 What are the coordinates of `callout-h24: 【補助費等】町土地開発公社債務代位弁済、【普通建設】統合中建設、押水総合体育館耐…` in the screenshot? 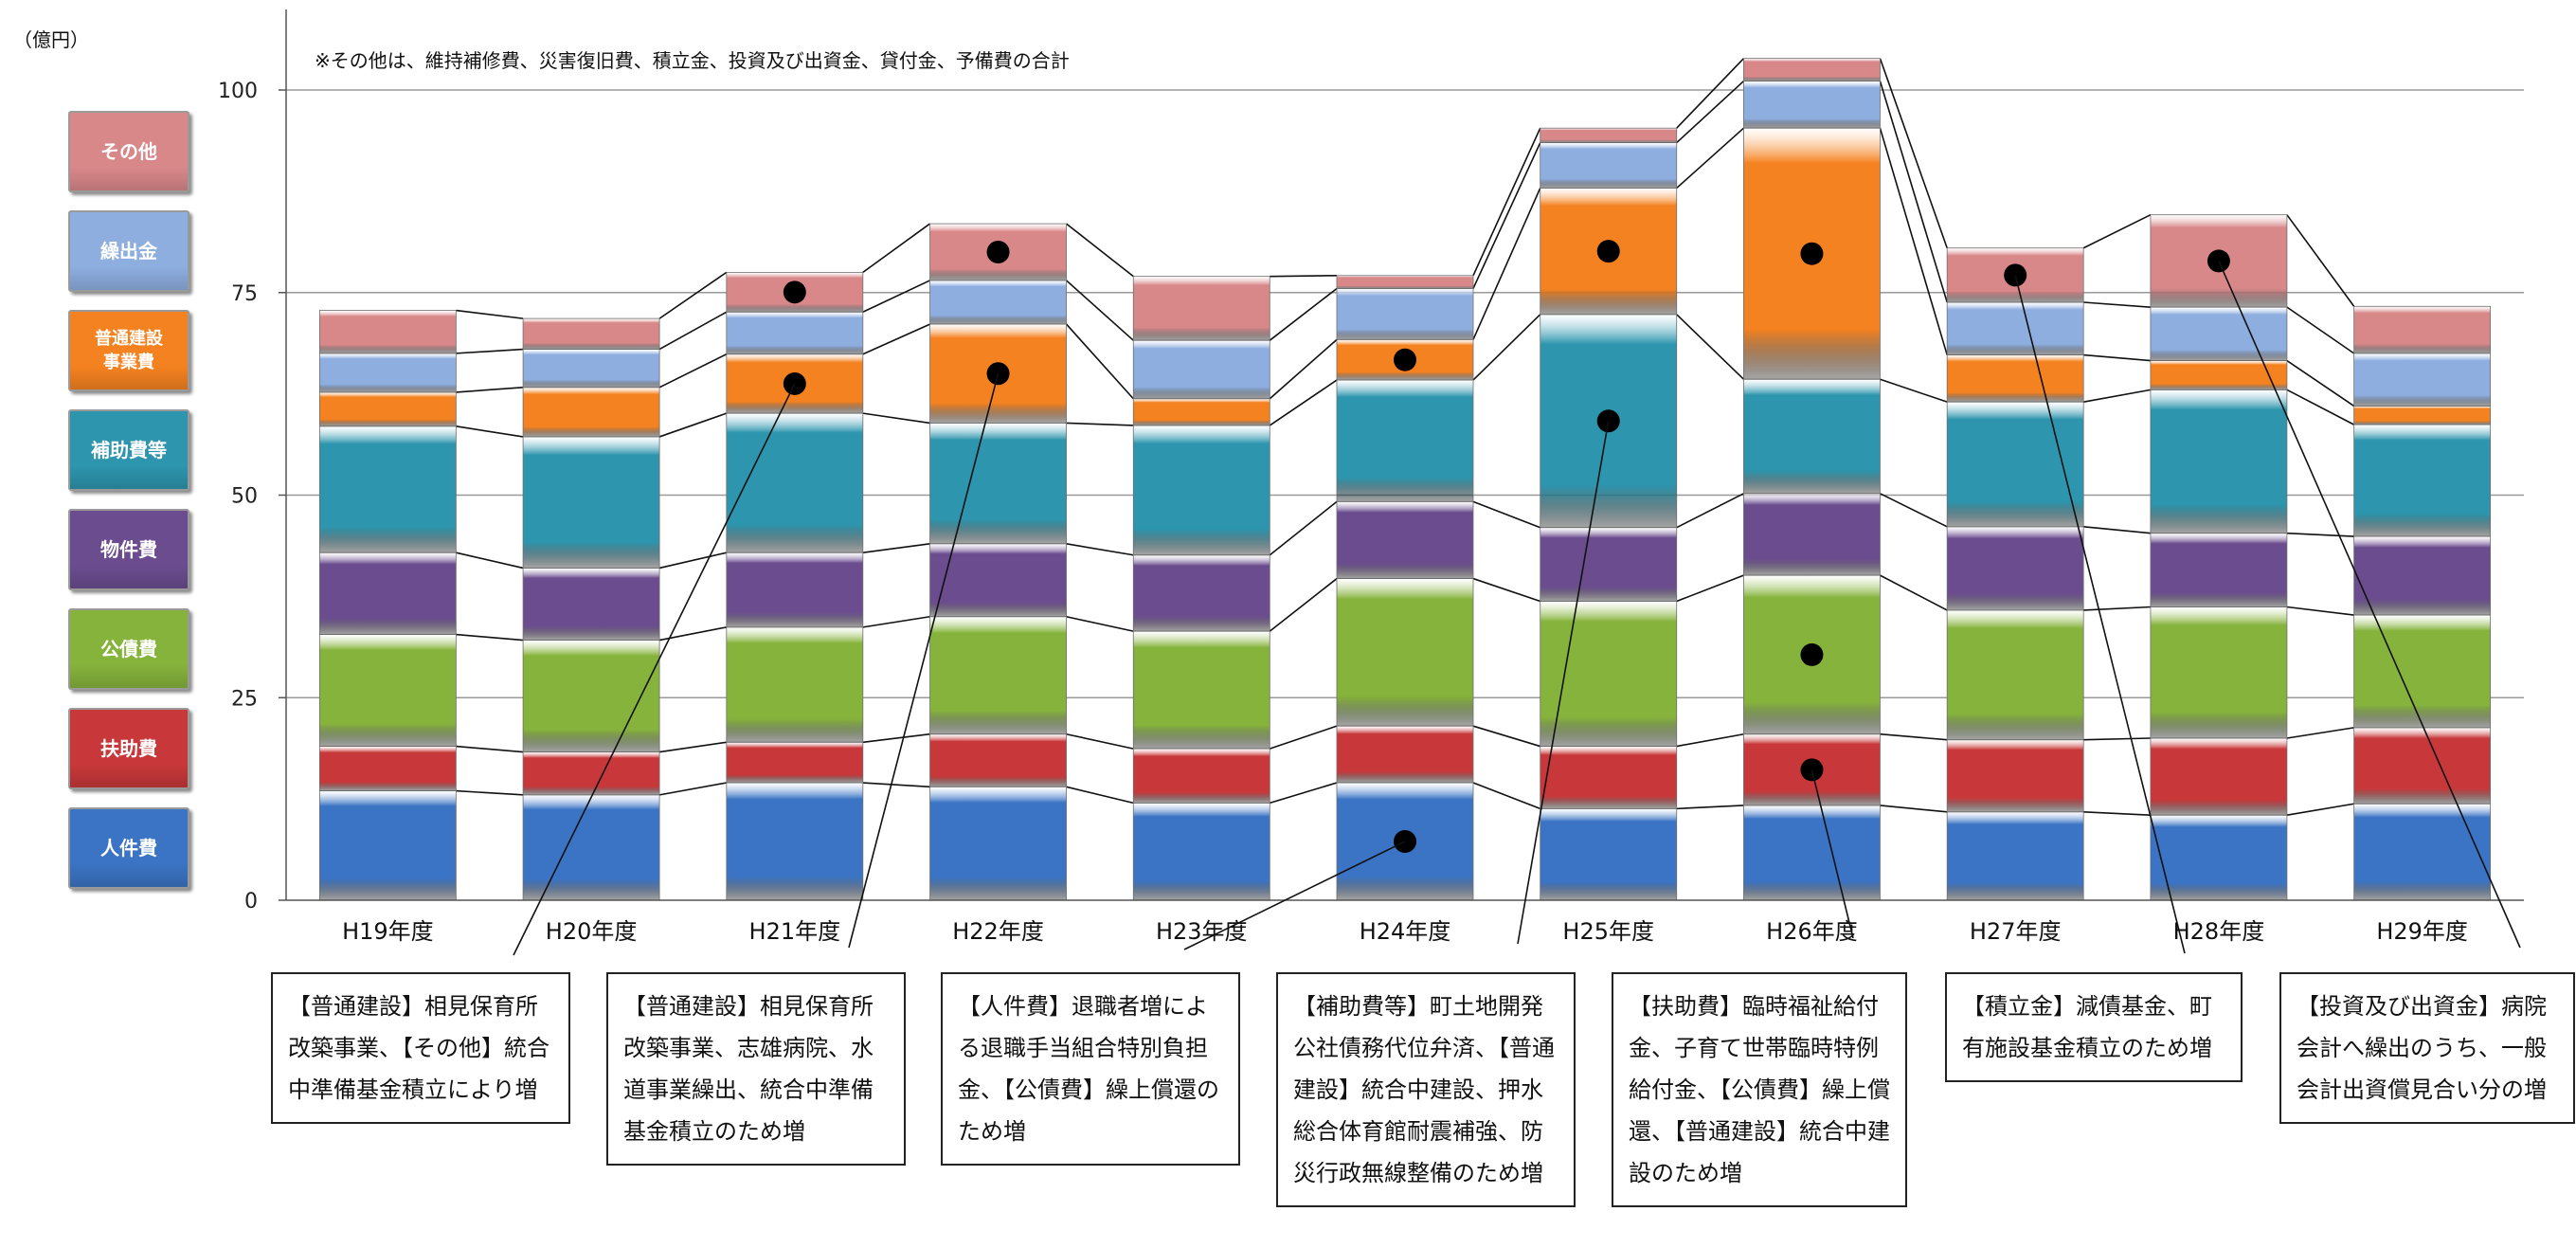 It's located at (1426, 1089).